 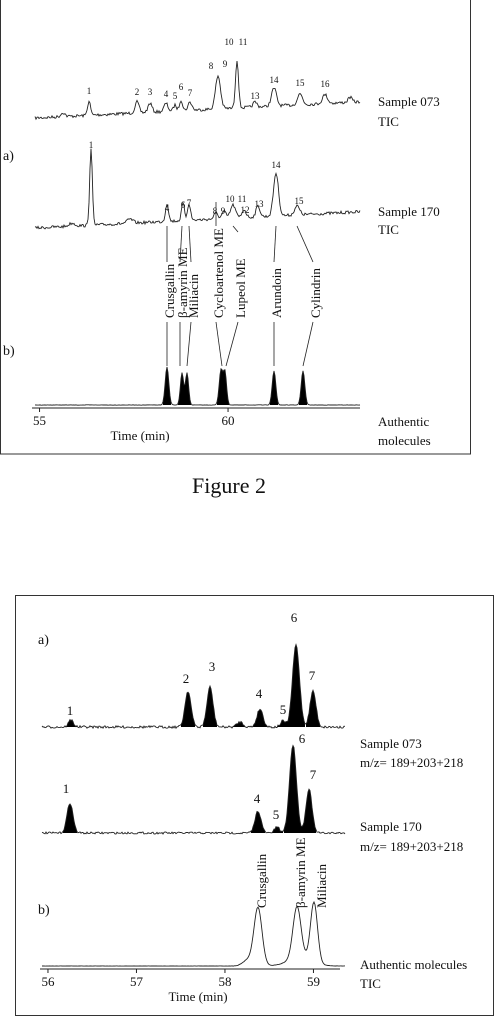 I want to click on peak-label: 3, so click(x=150, y=92).